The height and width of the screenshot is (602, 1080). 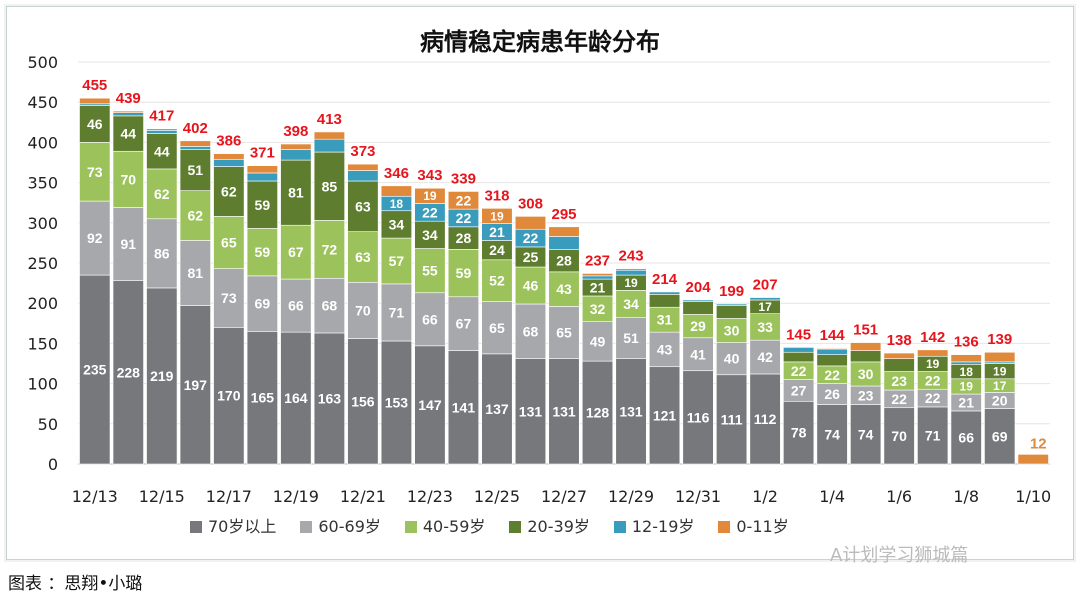 What do you see at coordinates (999, 339) in the screenshot?
I see `total-label: 139` at bounding box center [999, 339].